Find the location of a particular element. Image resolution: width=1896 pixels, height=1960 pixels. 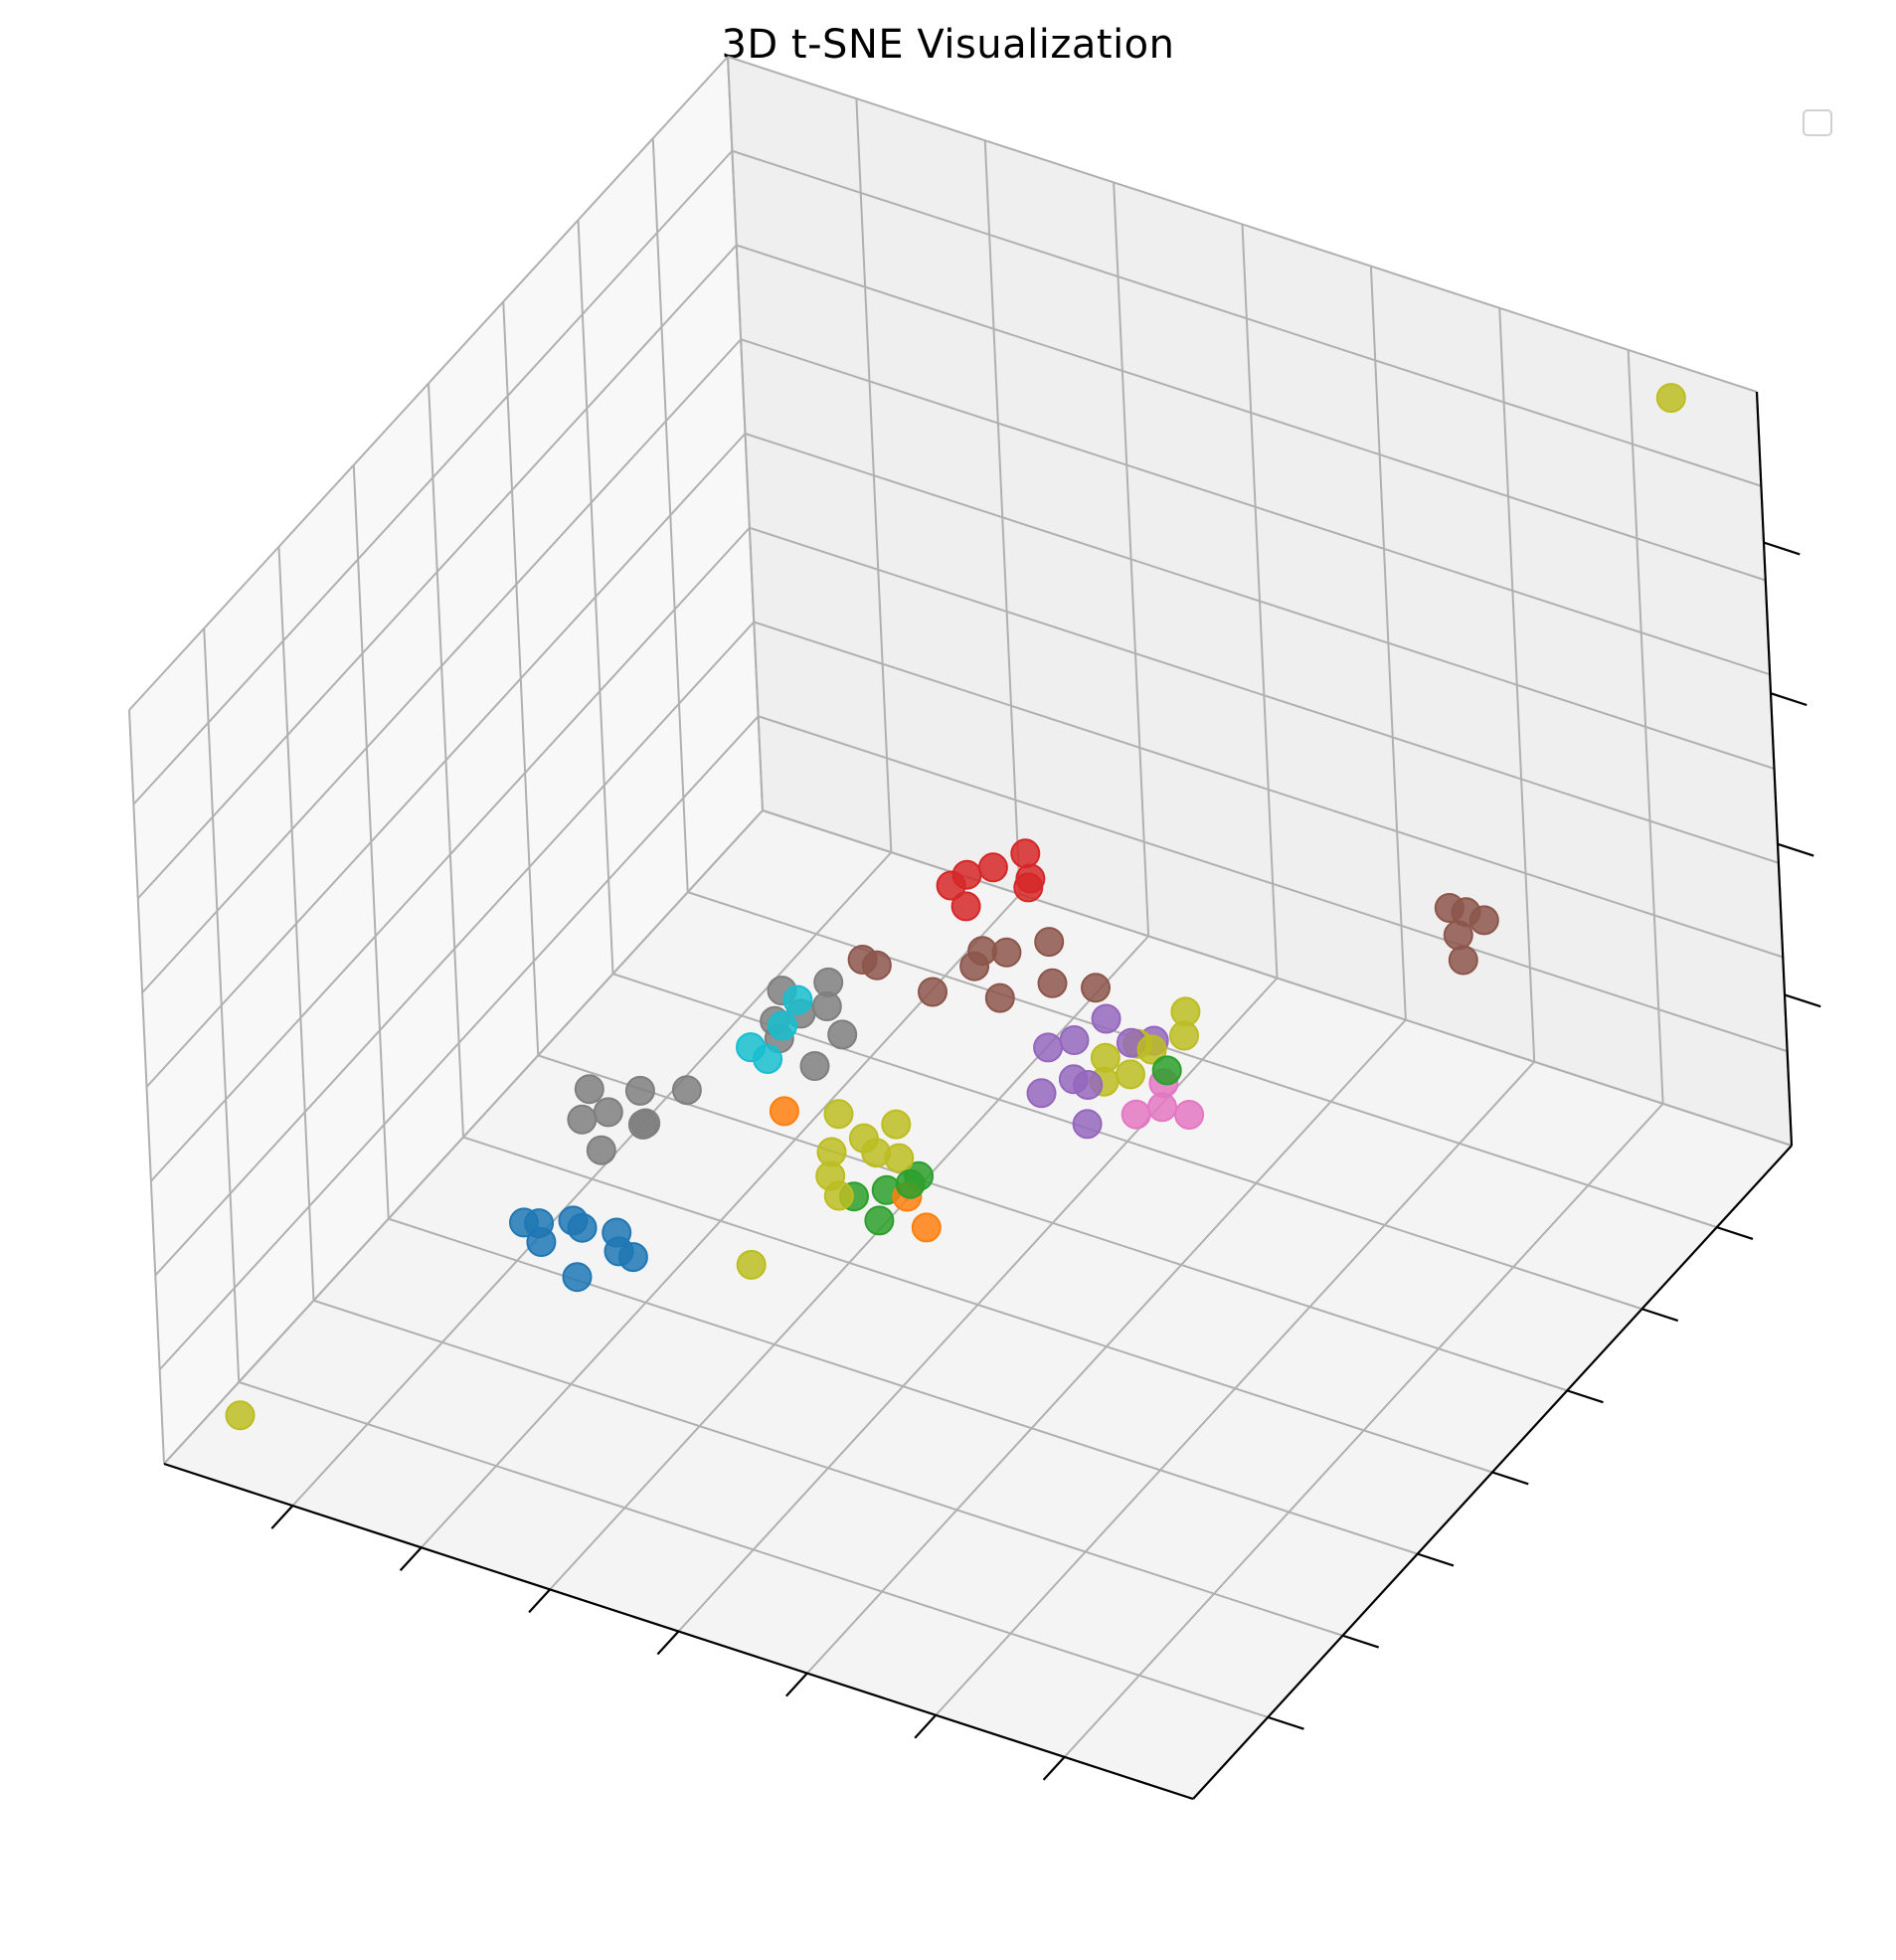

z-axis-line is located at coordinates (1774, 769).